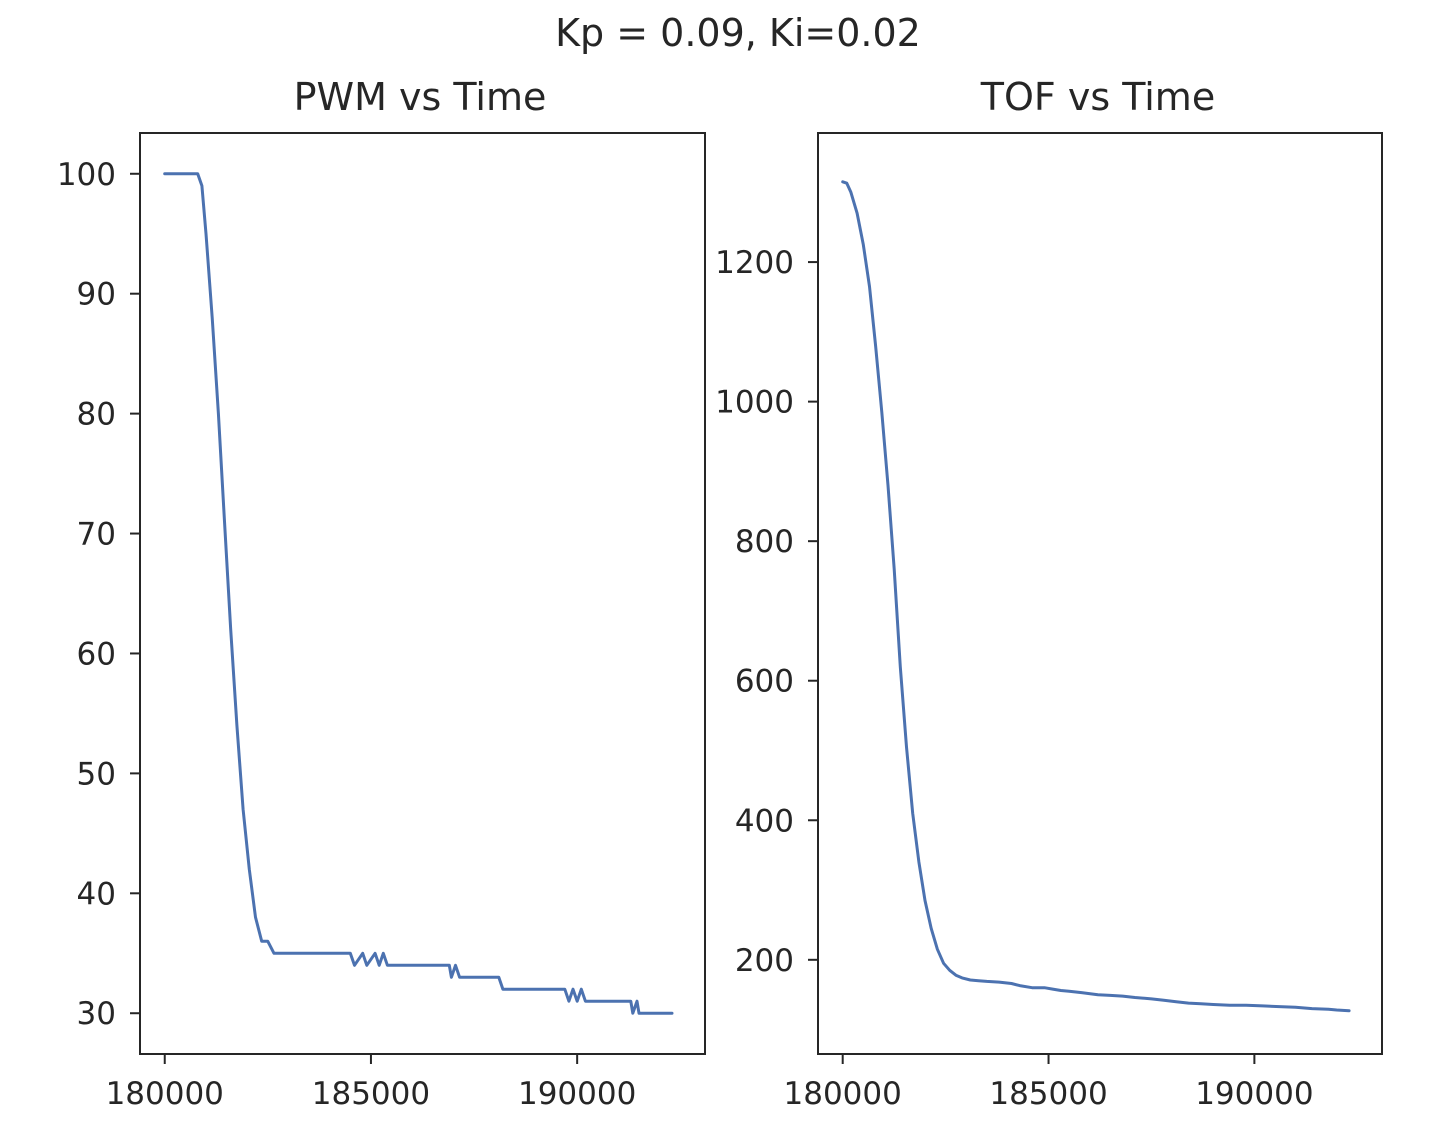 The height and width of the screenshot is (1134, 1430). What do you see at coordinates (1254, 1094) in the screenshot?
I see `tof-x-tick-label: 190000` at bounding box center [1254, 1094].